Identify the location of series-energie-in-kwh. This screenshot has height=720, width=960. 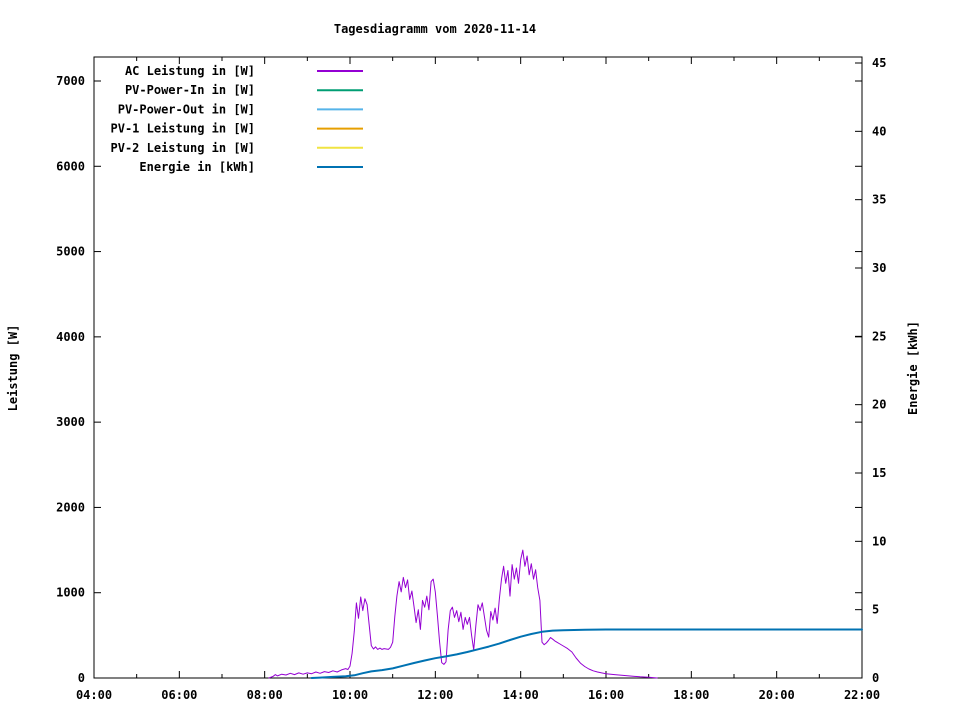
(586, 653).